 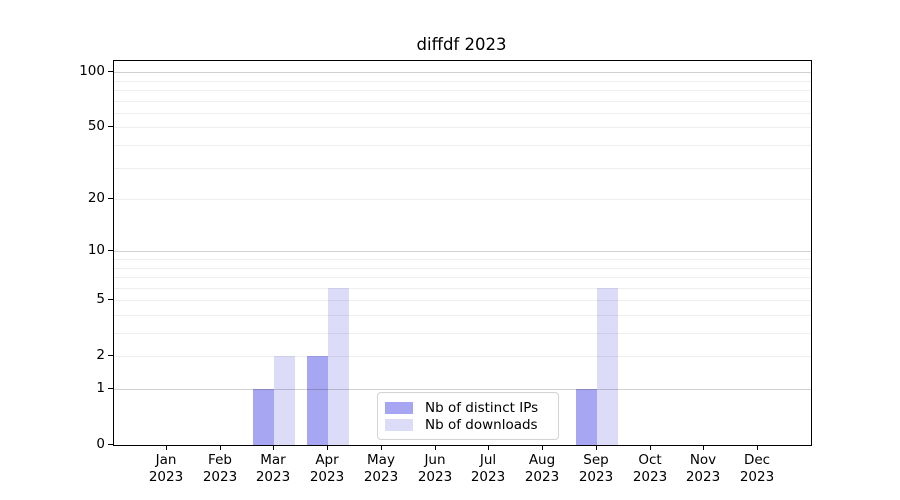 I want to click on legend-item-downloads: Nb of downloads, so click(x=467, y=424).